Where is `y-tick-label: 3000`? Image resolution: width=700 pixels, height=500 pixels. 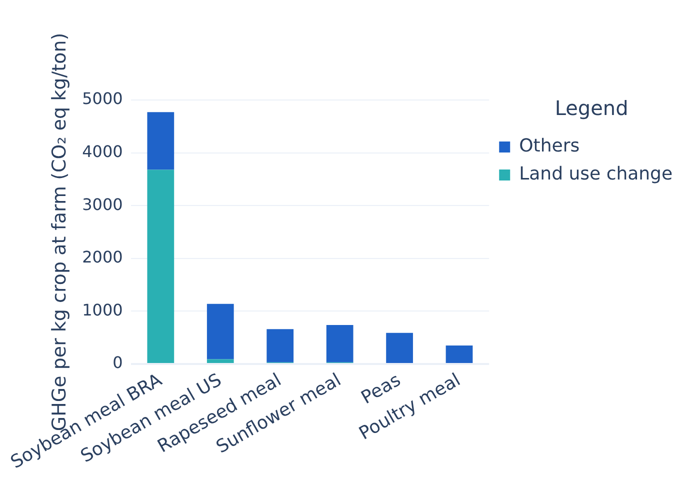 y-tick-label: 3000 is located at coordinates (102, 204).